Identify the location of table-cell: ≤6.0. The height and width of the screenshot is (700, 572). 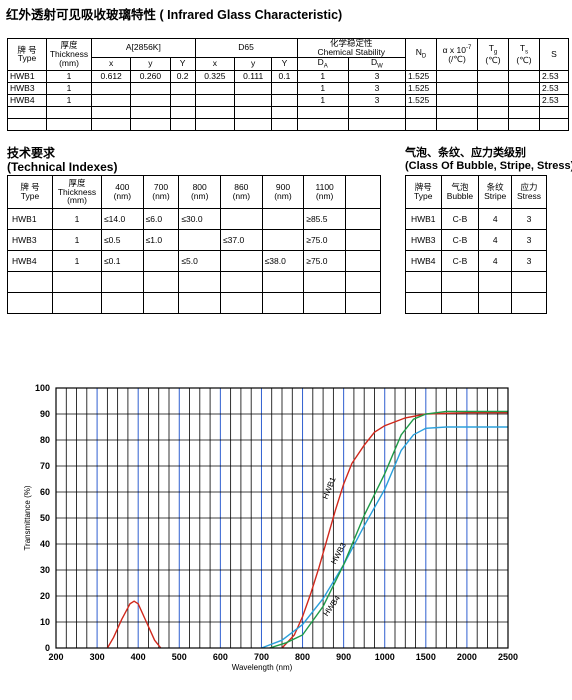
(161, 219).